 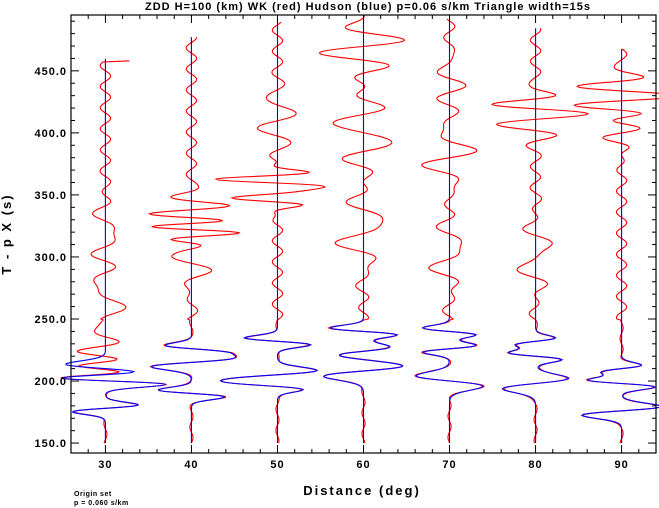 I want to click on x-tick-label: 90, so click(x=621, y=465).